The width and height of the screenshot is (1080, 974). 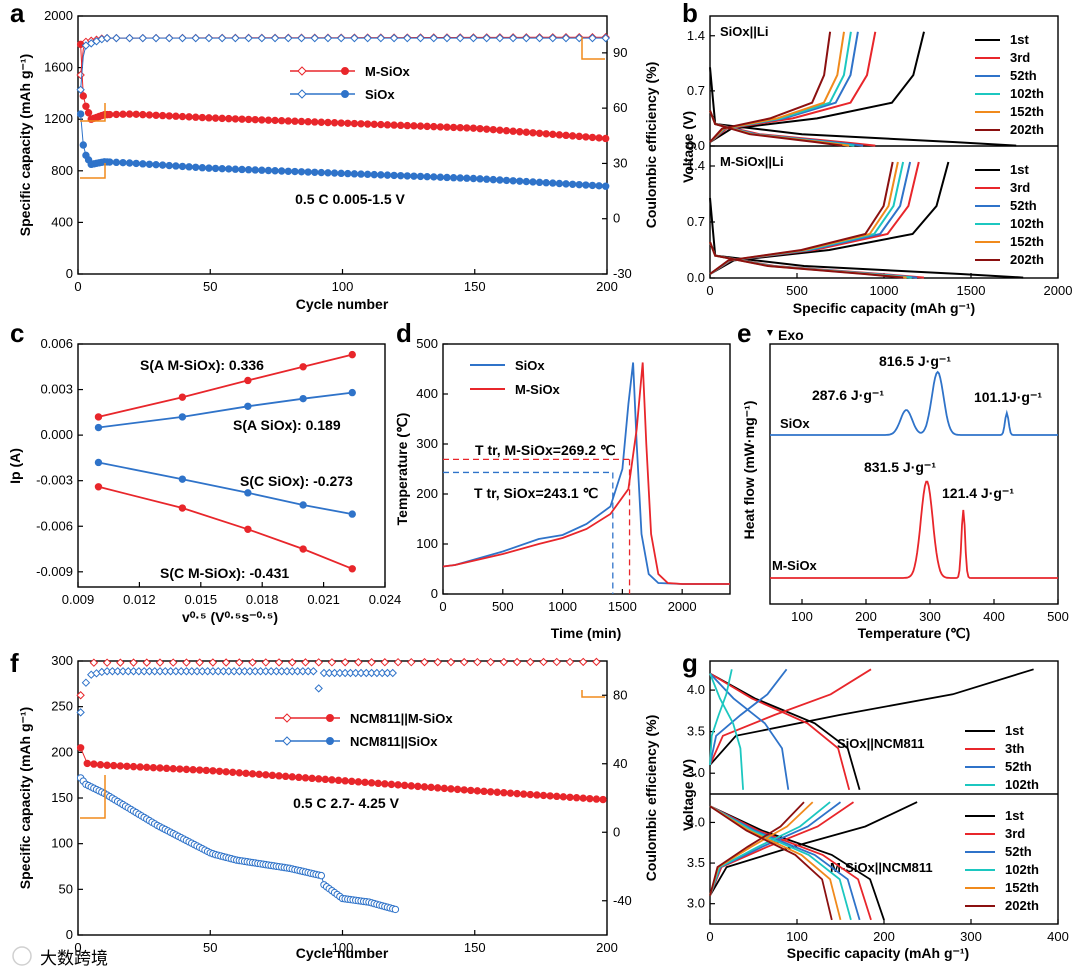 What do you see at coordinates (210, 947) in the screenshot?
I see `panel-f-x-ticklabel: 50` at bounding box center [210, 947].